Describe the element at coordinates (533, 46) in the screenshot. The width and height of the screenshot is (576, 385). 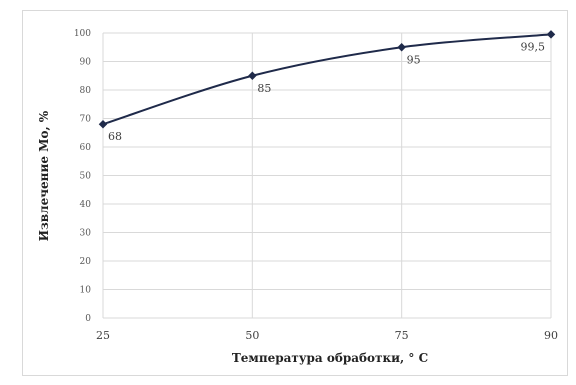
I see `data-label: 99,5` at that location.